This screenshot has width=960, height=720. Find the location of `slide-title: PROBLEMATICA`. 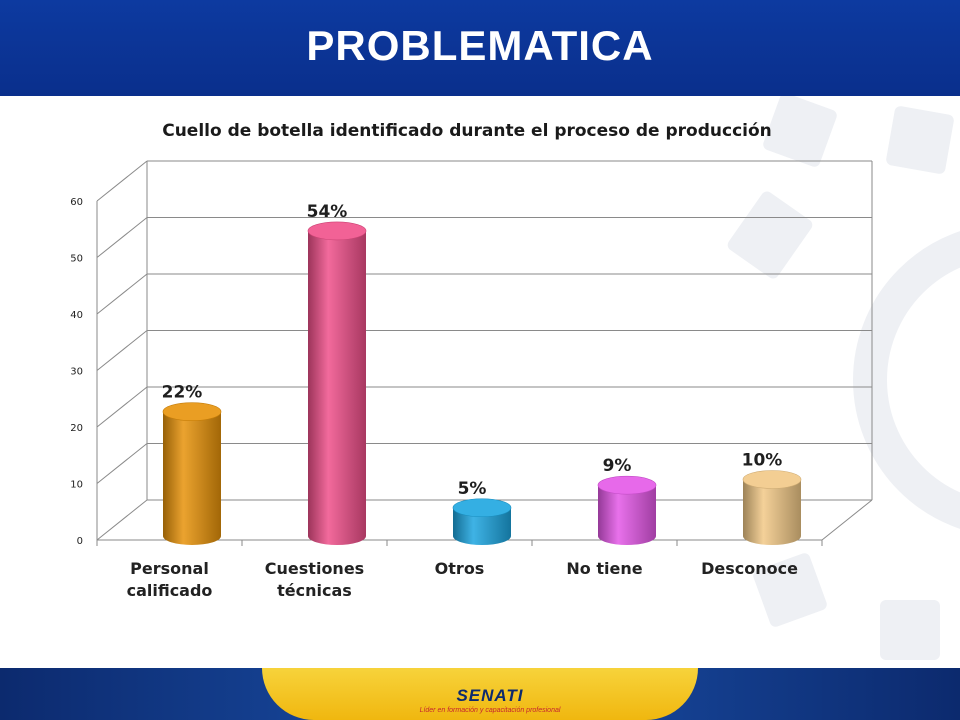

slide-title: PROBLEMATICA is located at coordinates (480, 45).